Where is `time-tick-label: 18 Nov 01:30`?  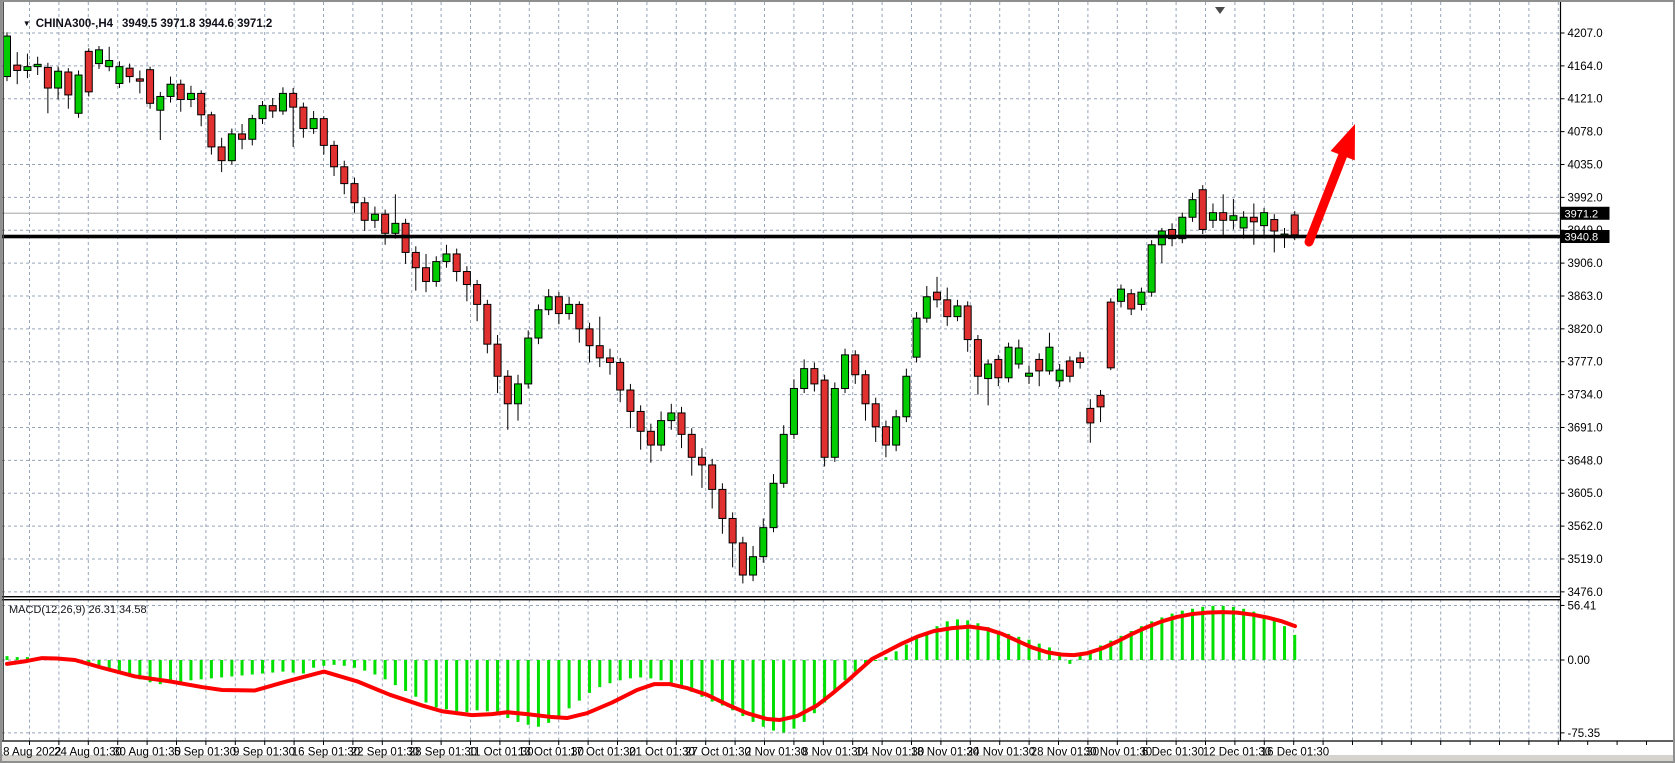
time-tick-label: 18 Nov 01:30 is located at coordinates (945, 753).